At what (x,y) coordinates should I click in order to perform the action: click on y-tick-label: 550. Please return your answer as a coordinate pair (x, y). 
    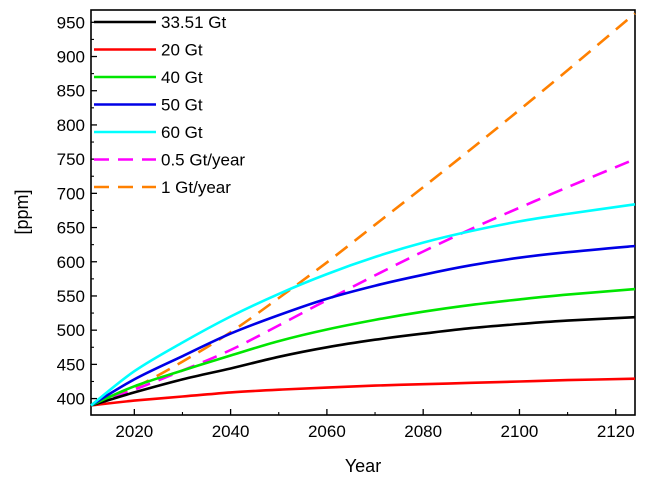
    Looking at the image, I should click on (71, 296).